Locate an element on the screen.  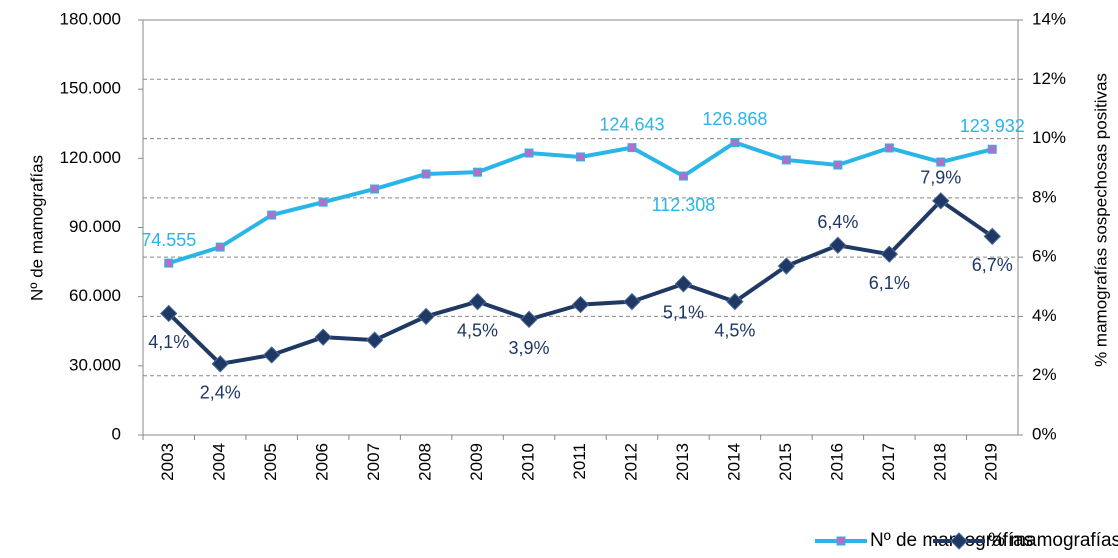
value-label: 2,4% is located at coordinates (220, 393).